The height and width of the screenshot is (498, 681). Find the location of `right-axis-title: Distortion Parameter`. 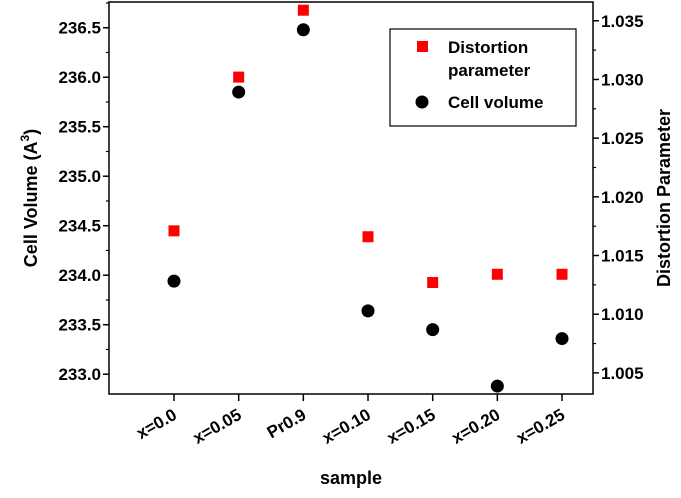

right-axis-title: Distortion Parameter is located at coordinates (664, 198).